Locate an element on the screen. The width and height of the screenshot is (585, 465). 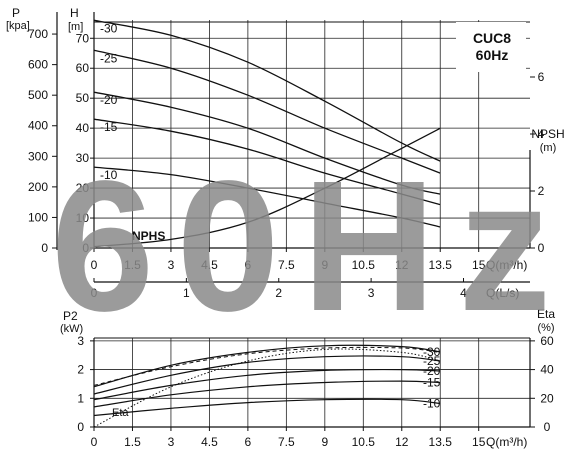
power-axis-unit: (kW) is located at coordinates (71, 329).